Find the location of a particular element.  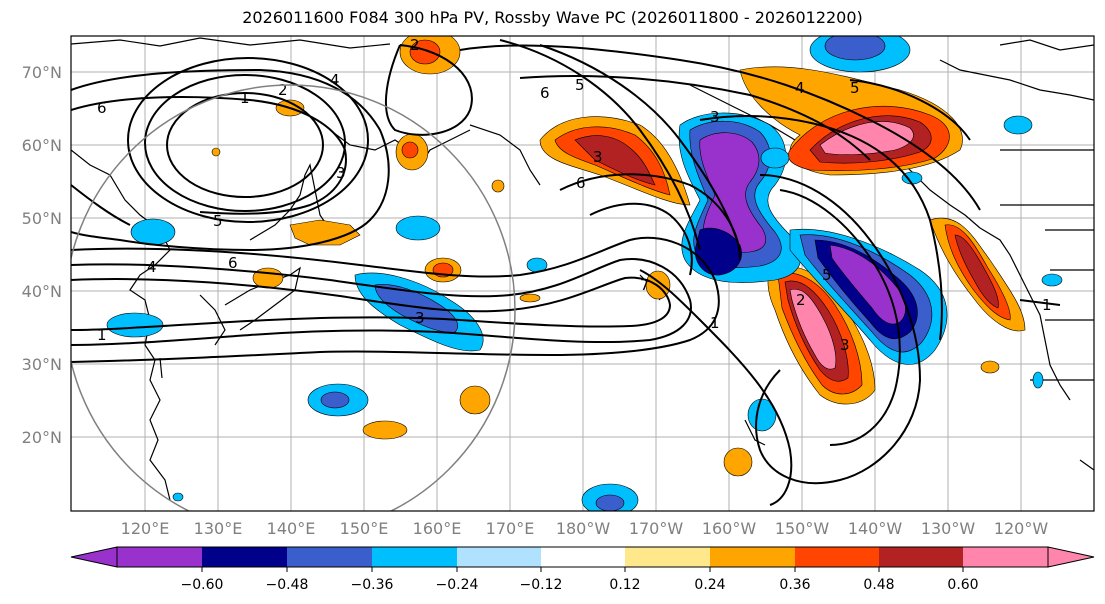

lon-label: 130°W is located at coordinates (948, 528).